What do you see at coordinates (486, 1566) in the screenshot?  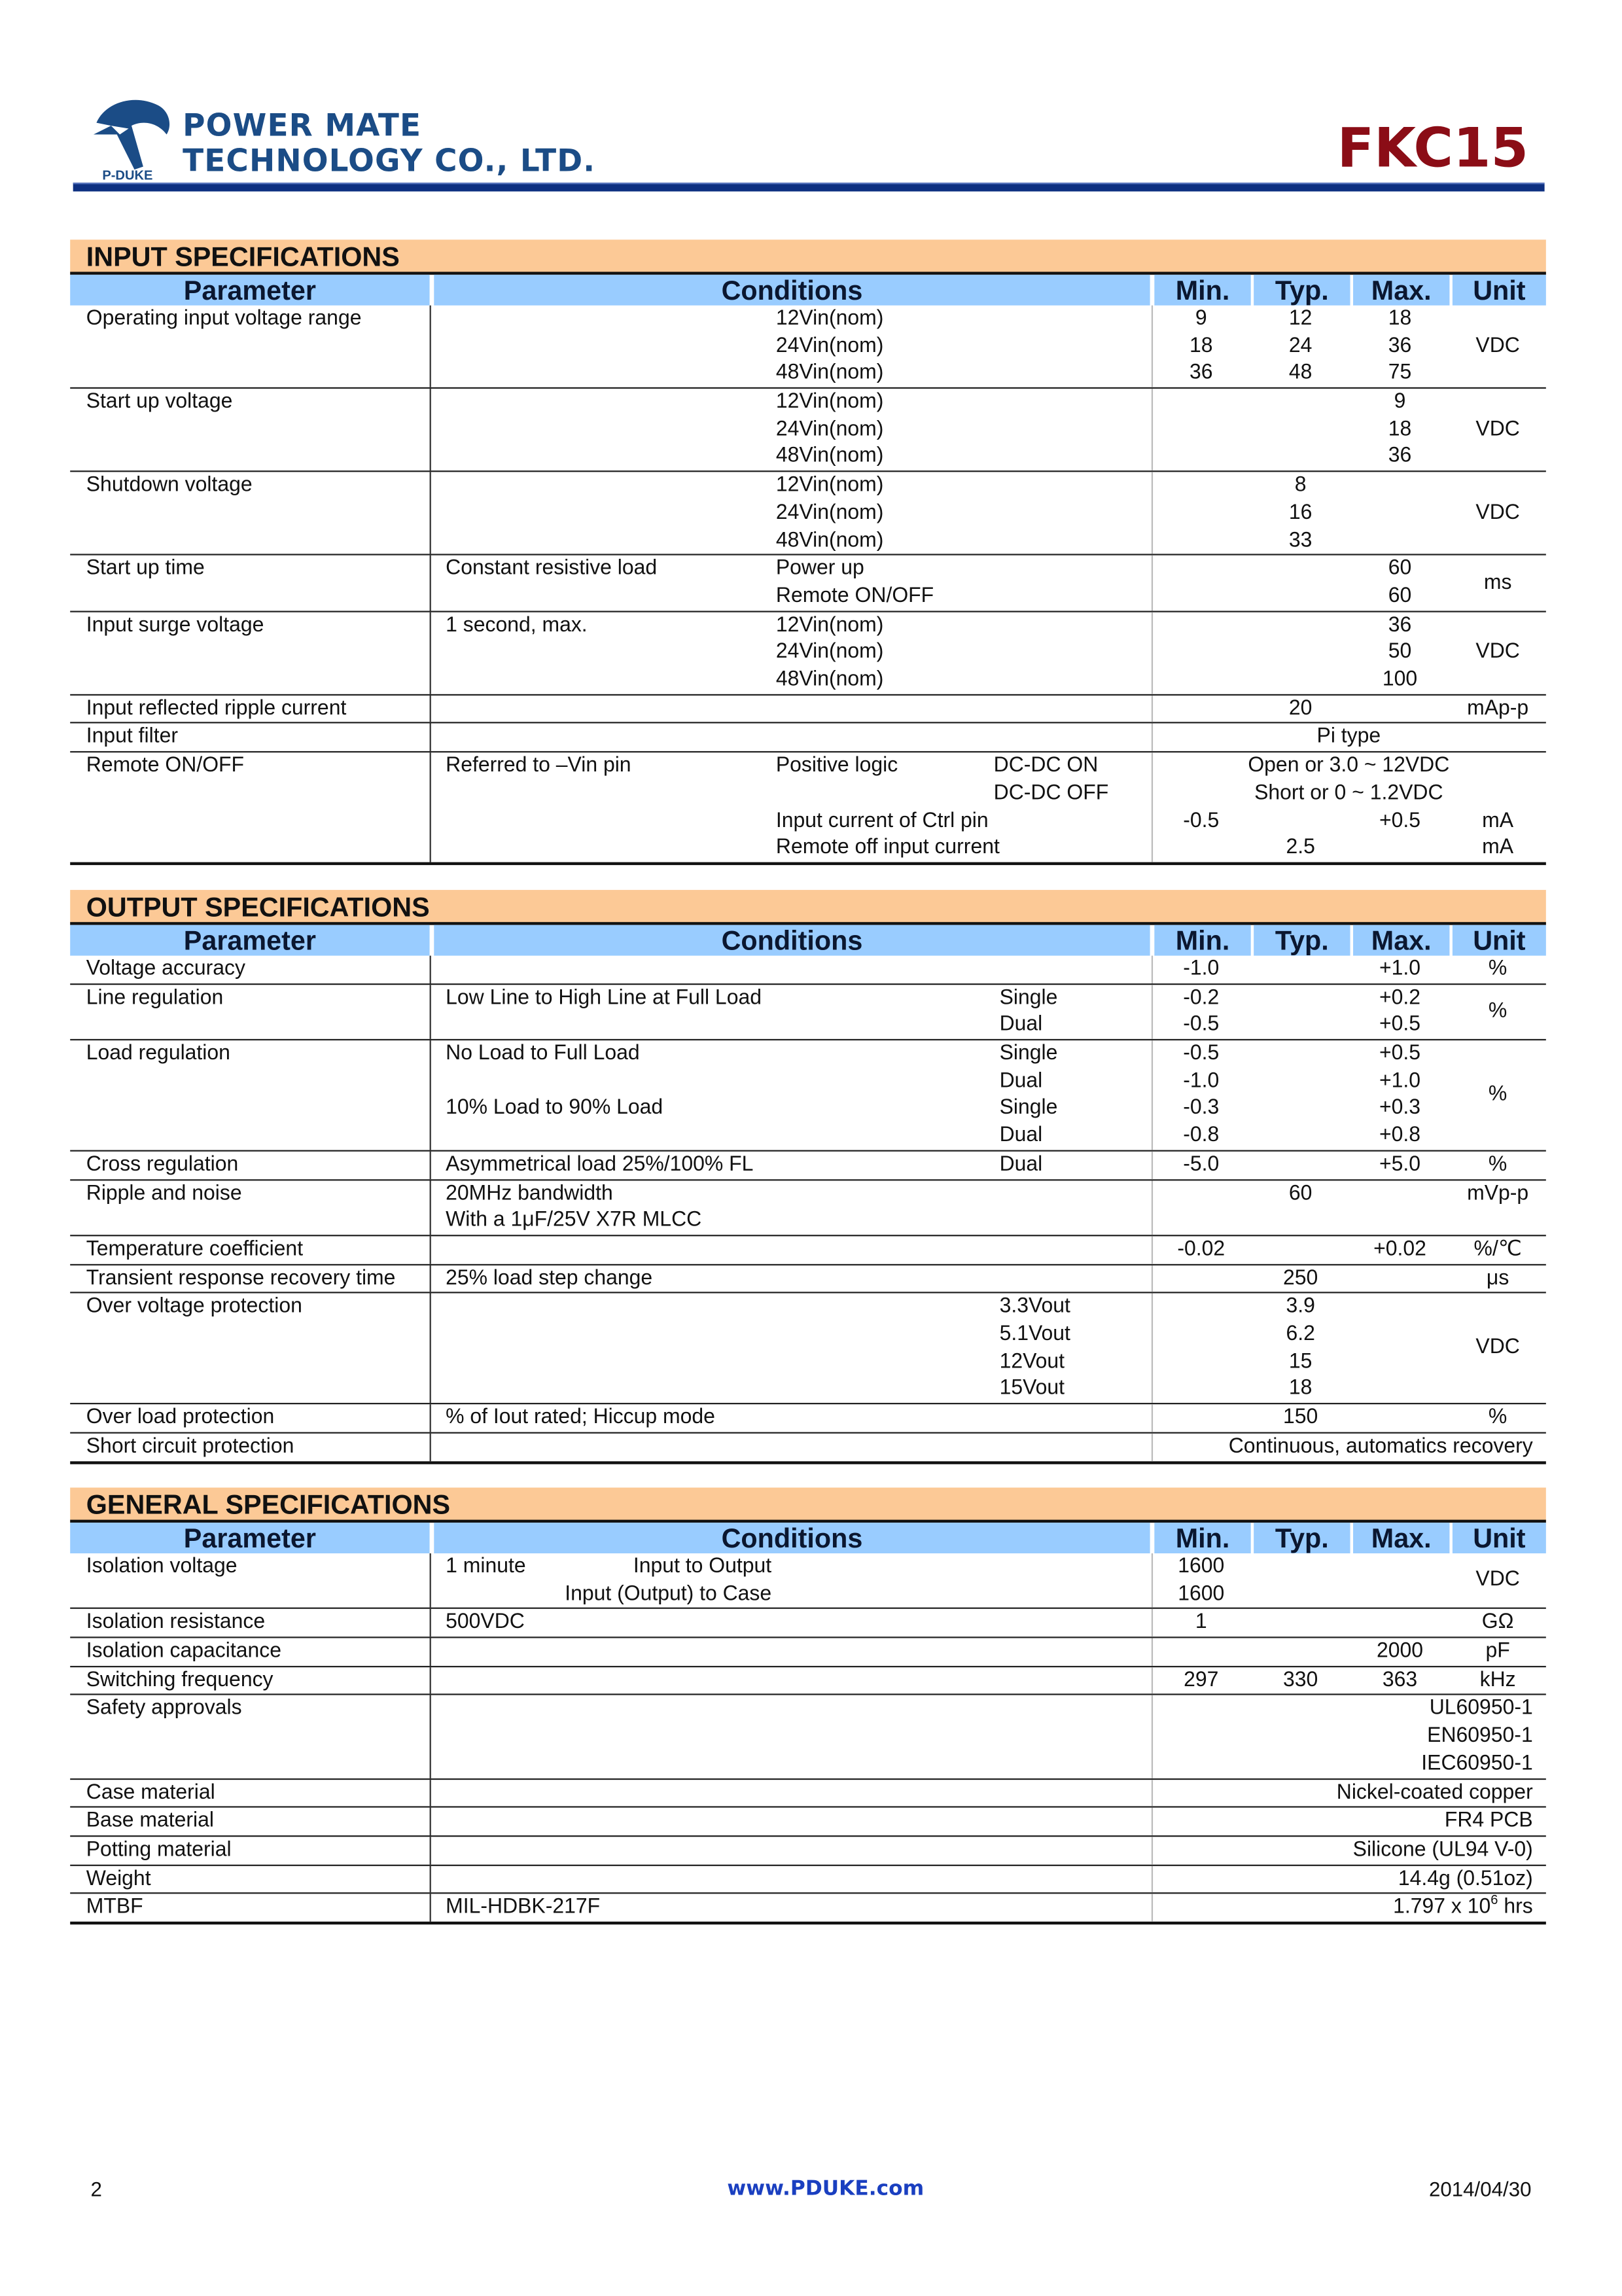 I see `condition-text: 1 minute` at bounding box center [486, 1566].